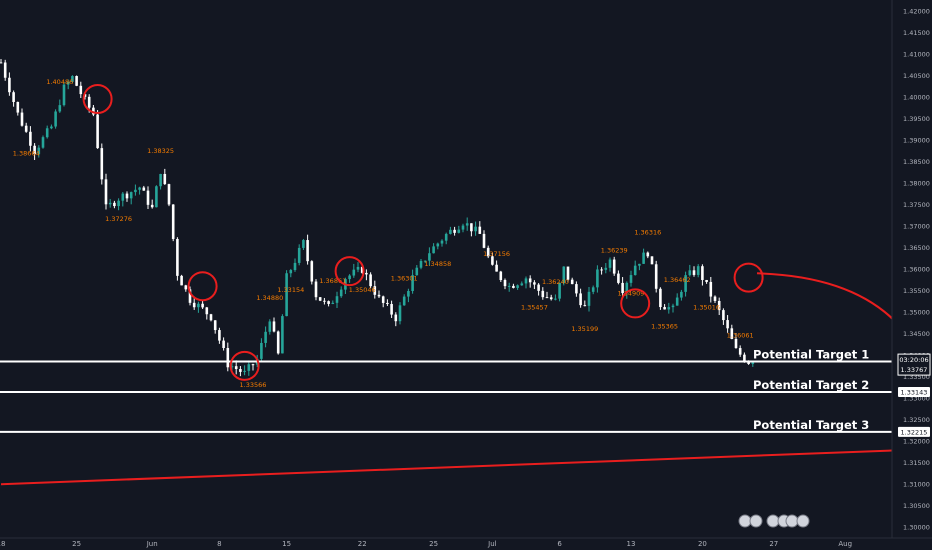  I want to click on price-annotation: 1.36301, so click(404, 279).